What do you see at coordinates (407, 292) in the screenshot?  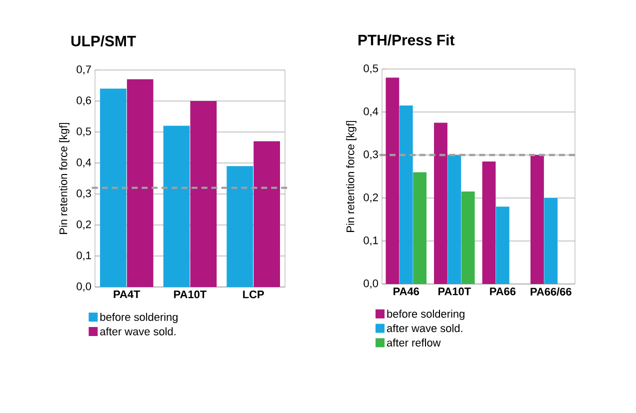 I see `x-tick-label: PA46` at bounding box center [407, 292].